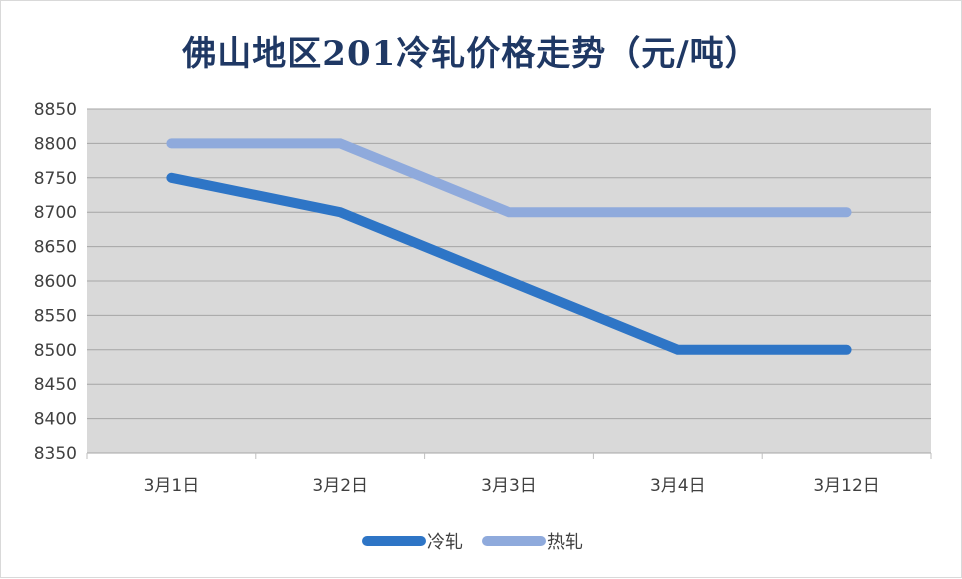 The width and height of the screenshot is (962, 579). Describe the element at coordinates (55, 351) in the screenshot. I see `y-tick-label: 8500` at that location.